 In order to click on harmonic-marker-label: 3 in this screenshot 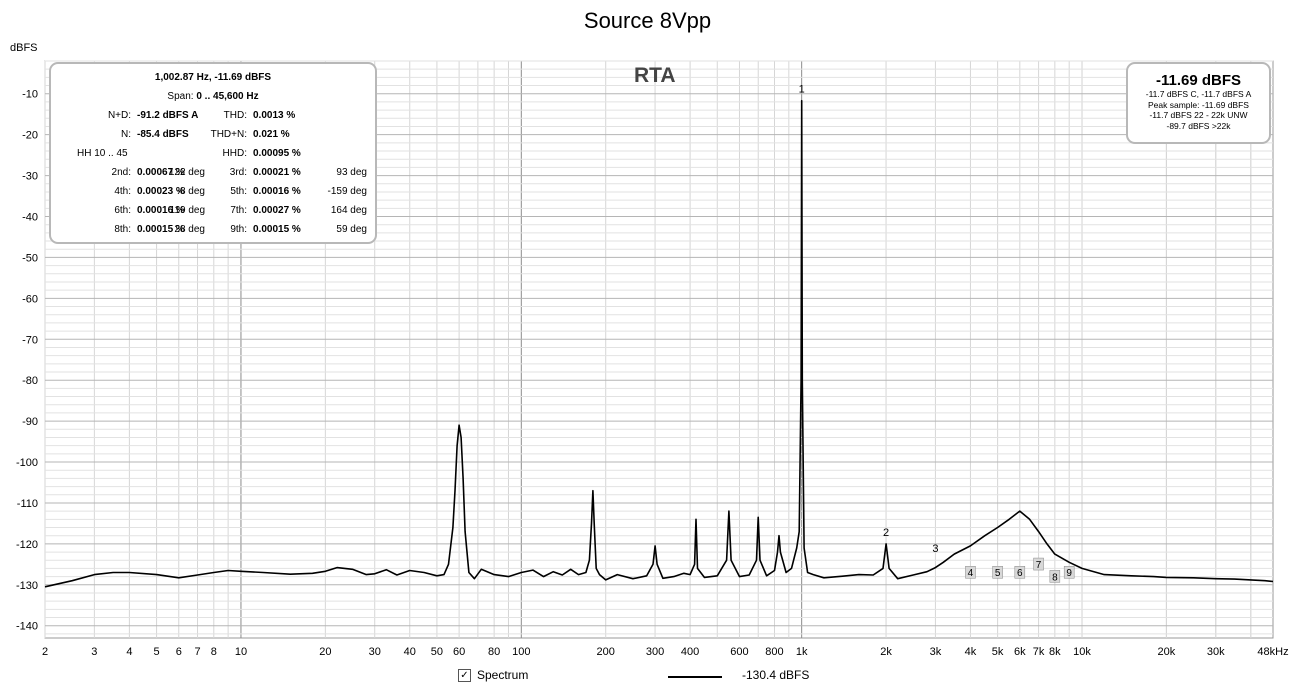, I will do `click(935, 549)`.